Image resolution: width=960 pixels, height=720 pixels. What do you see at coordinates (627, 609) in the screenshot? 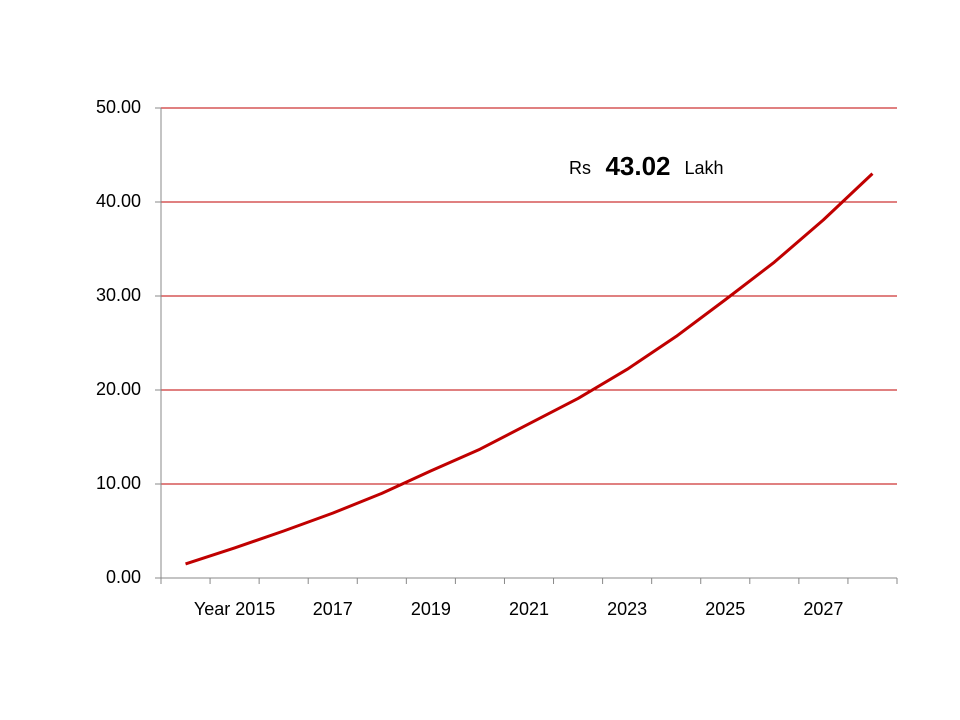
I see `x-tick-label: 2023` at bounding box center [627, 609].